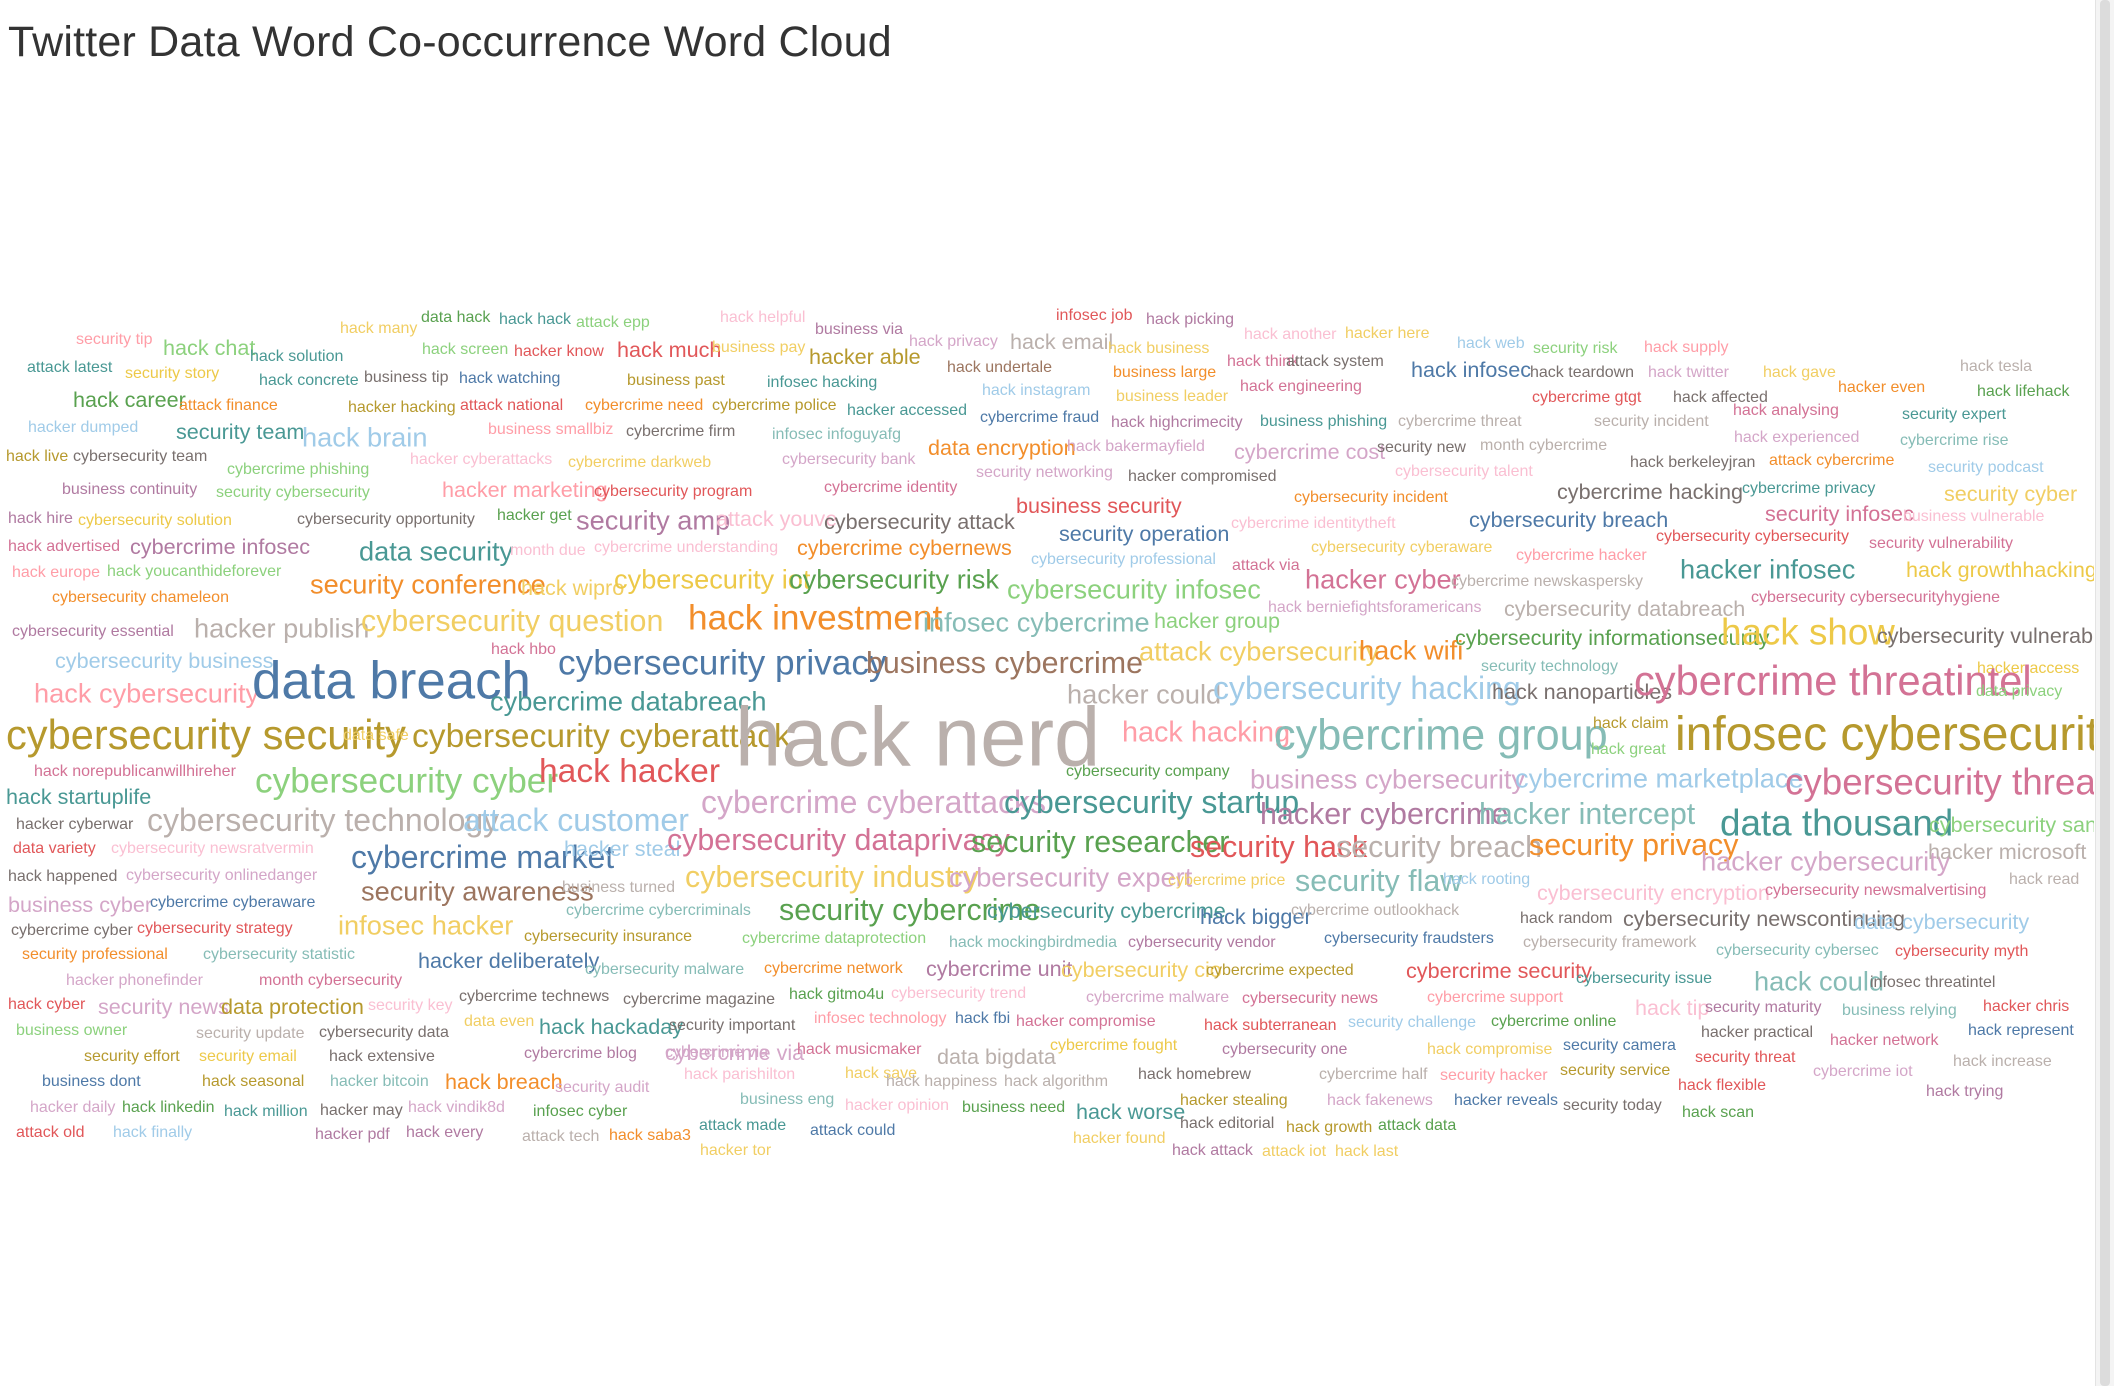 This screenshot has width=2114, height=1386. What do you see at coordinates (512, 405) in the screenshot?
I see `word-attack-national: attack national` at bounding box center [512, 405].